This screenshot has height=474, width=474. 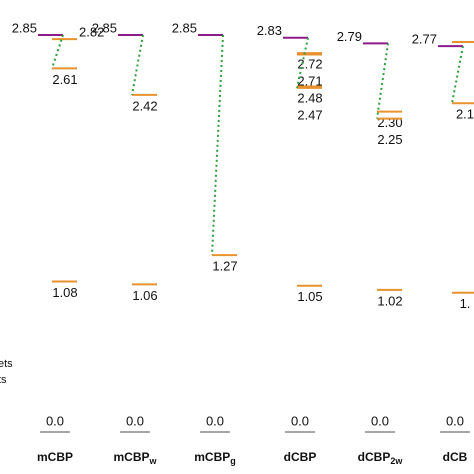 I want to click on triplet-label: 2.72, so click(x=309, y=64).